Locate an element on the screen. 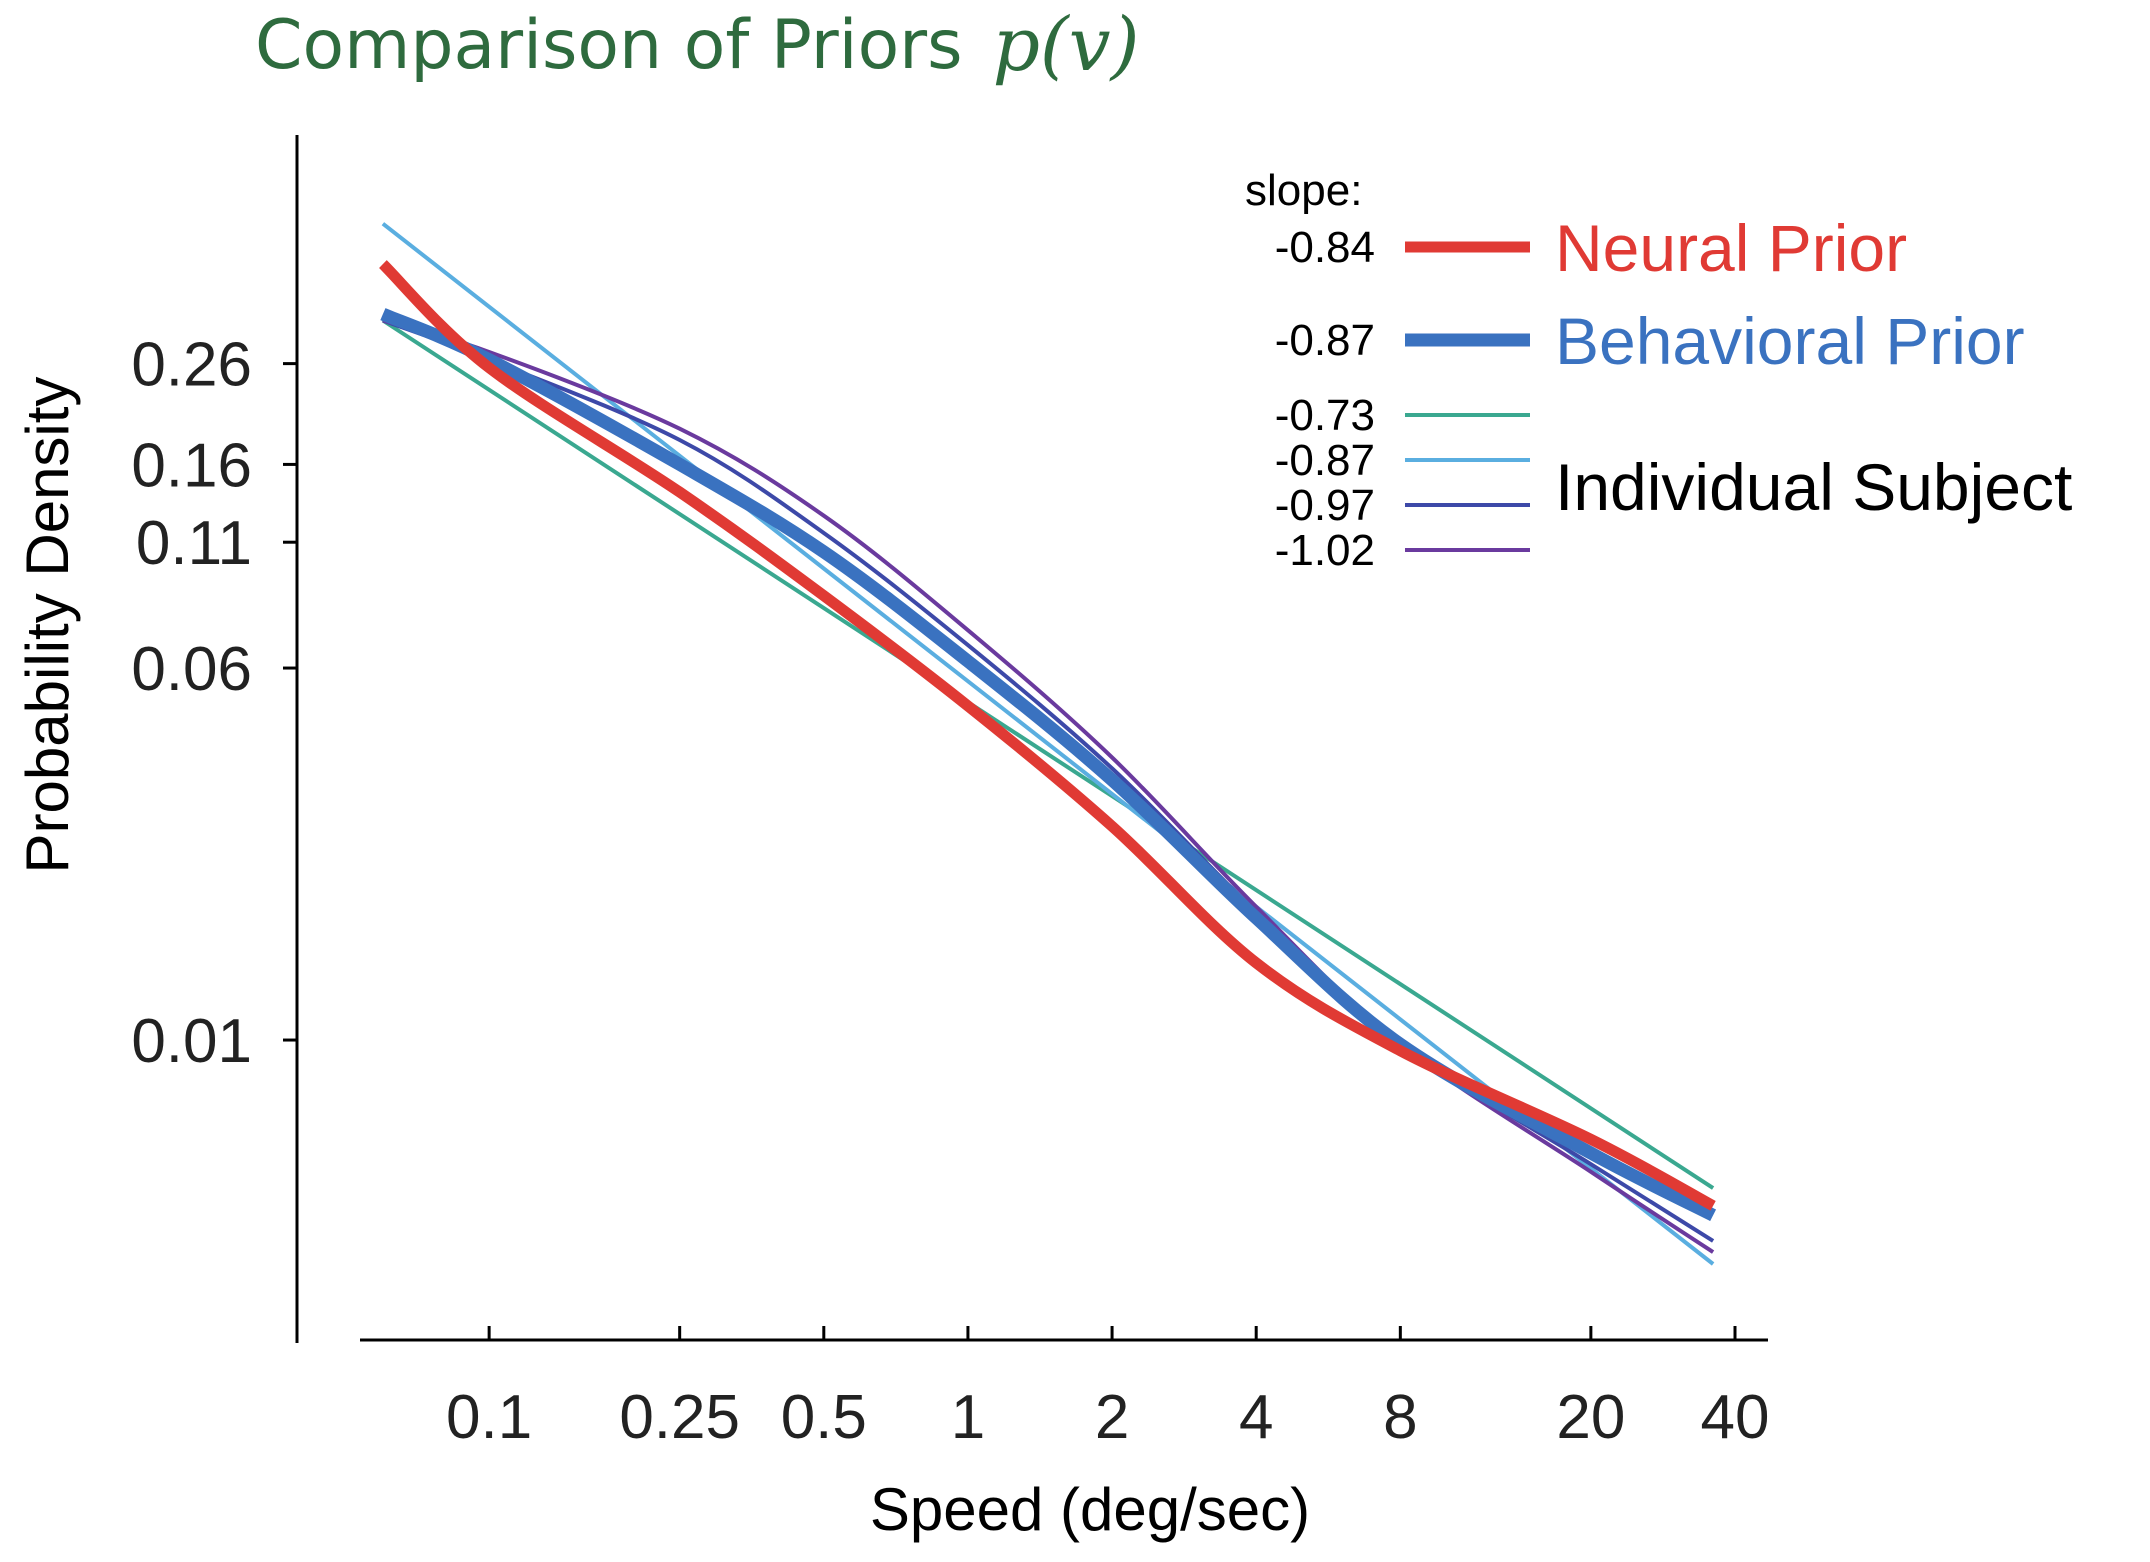 This screenshot has width=2150, height=1562. legend-slope-value: -1.02 is located at coordinates (1325, 550).